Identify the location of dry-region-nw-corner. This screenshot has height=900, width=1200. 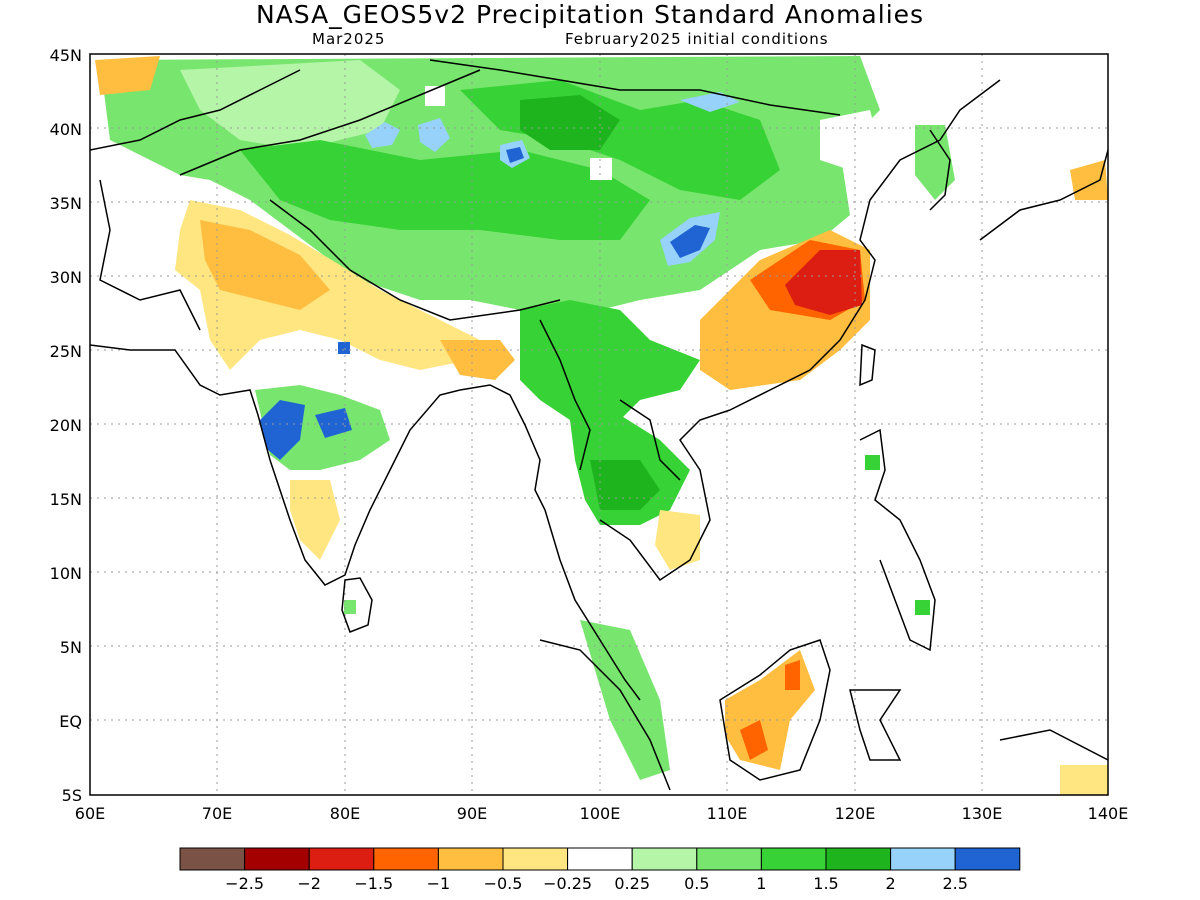
(127, 75).